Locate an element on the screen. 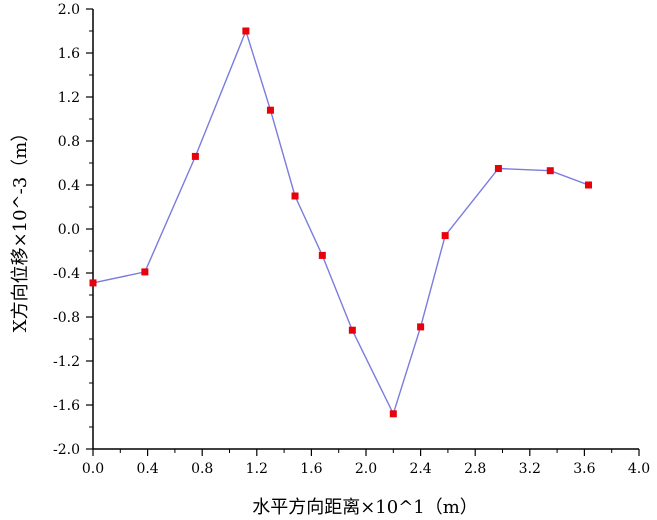  y-axis-ticks: -2.0 -1.6 -1.2 -0.8 -0.4 0.0 0.4 0.8 1.2 1.6 2.0 is located at coordinates (73, 230).